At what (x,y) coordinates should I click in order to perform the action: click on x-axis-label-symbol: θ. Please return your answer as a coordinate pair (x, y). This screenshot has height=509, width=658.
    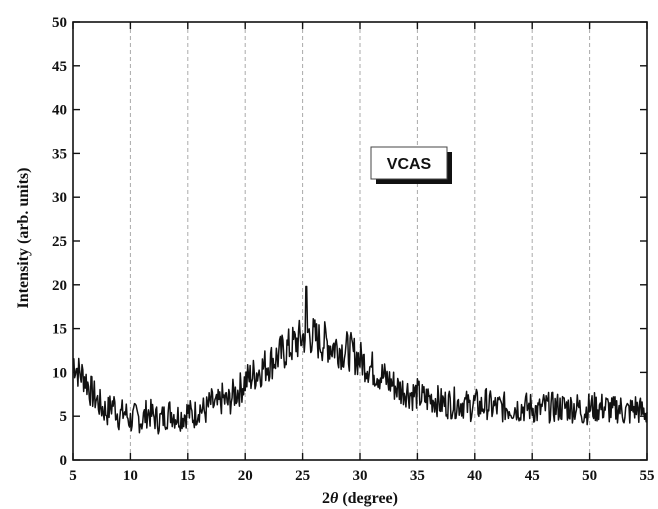
    Looking at the image, I should click on (334, 498).